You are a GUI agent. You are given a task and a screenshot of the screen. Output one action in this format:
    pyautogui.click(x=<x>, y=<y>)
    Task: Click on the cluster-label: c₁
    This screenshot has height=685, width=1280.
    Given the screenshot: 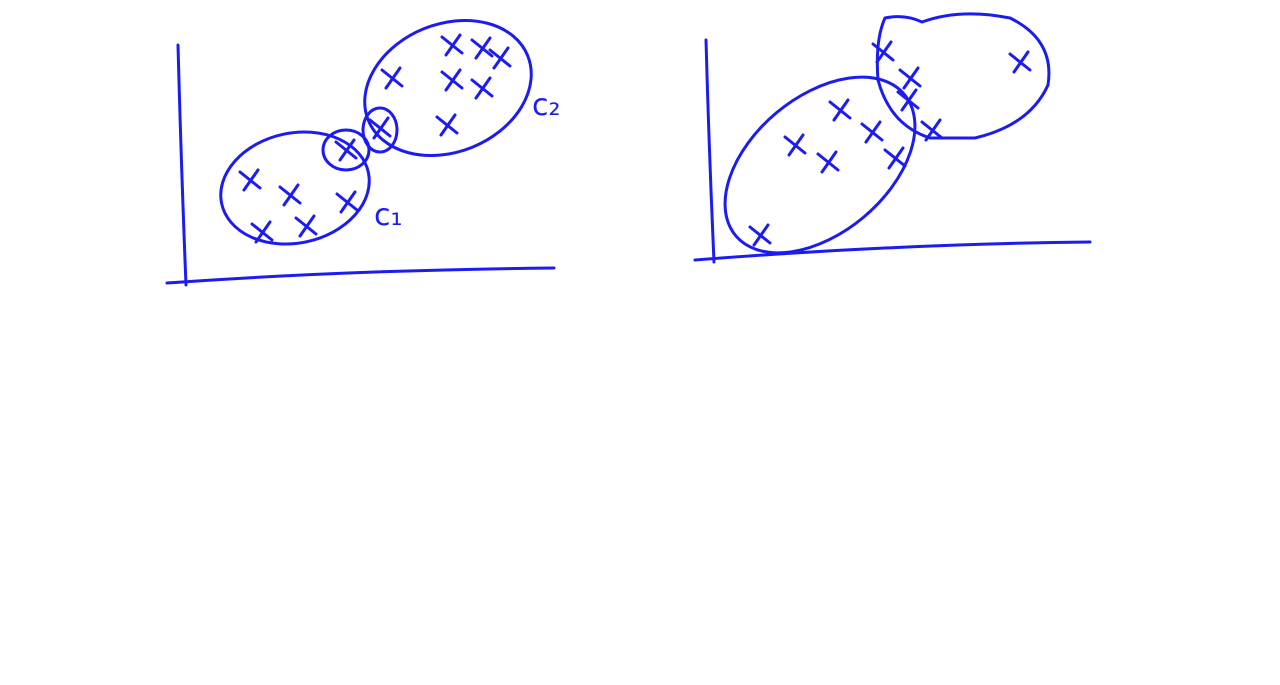 What is the action you would take?
    pyautogui.click(x=388, y=215)
    